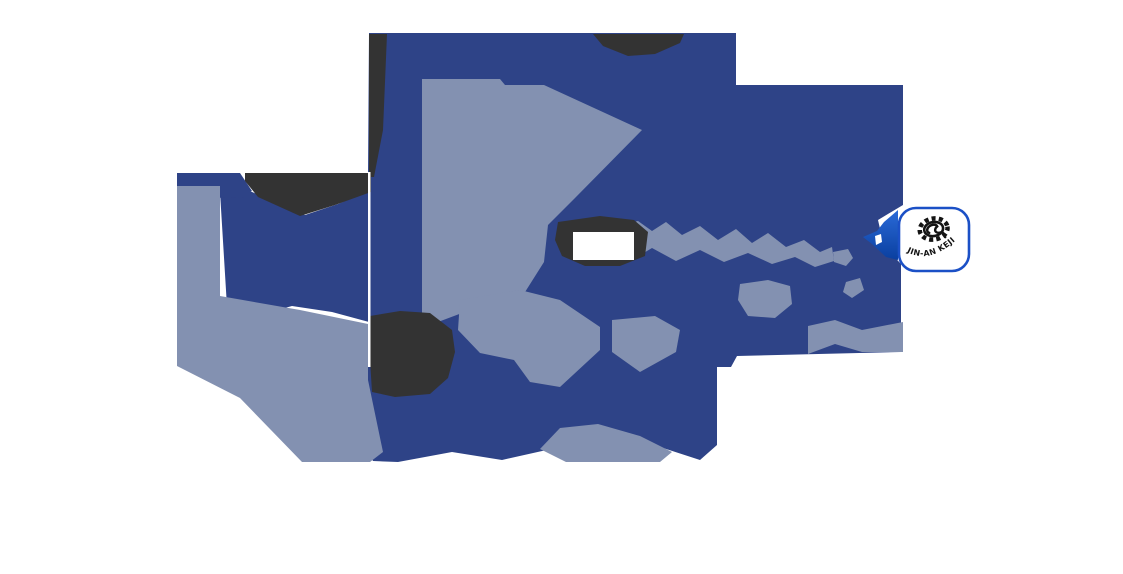 The height and width of the screenshot is (574, 1123). What do you see at coordinates (378, 105) in the screenshot?
I see `shadow-strip` at bounding box center [378, 105].